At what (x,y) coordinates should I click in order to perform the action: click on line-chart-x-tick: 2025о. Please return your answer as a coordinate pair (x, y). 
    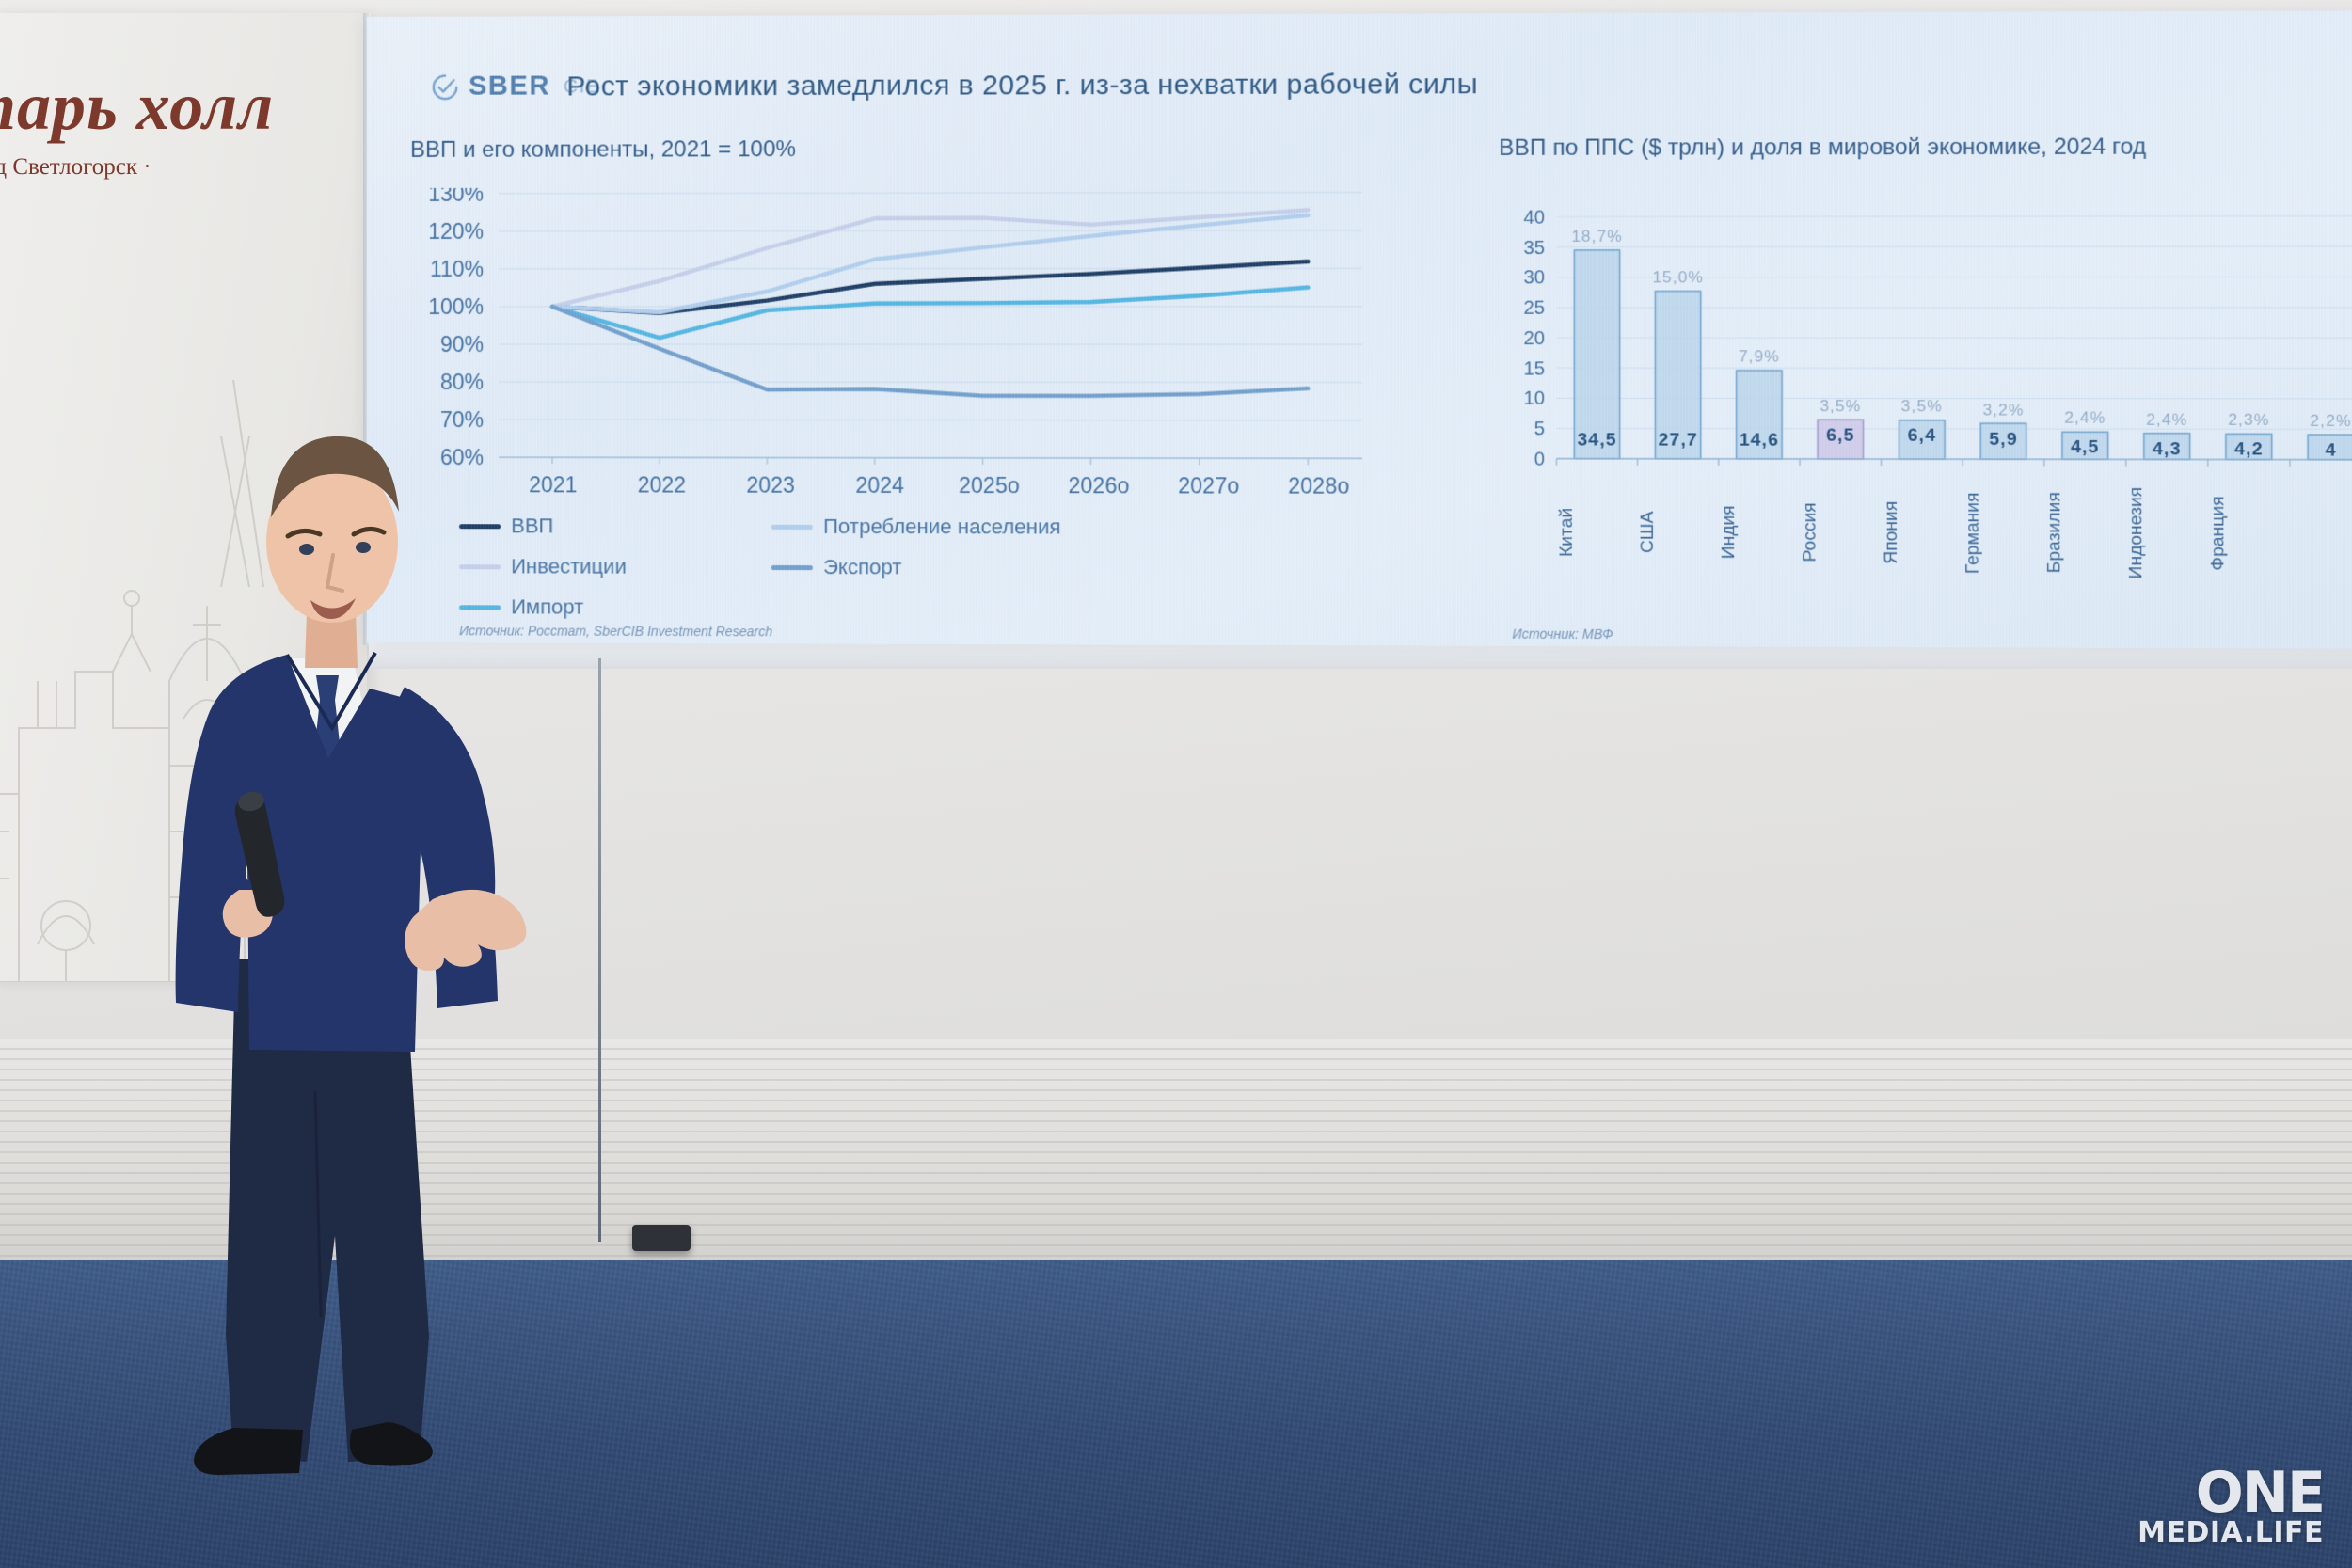
    Looking at the image, I should click on (989, 485).